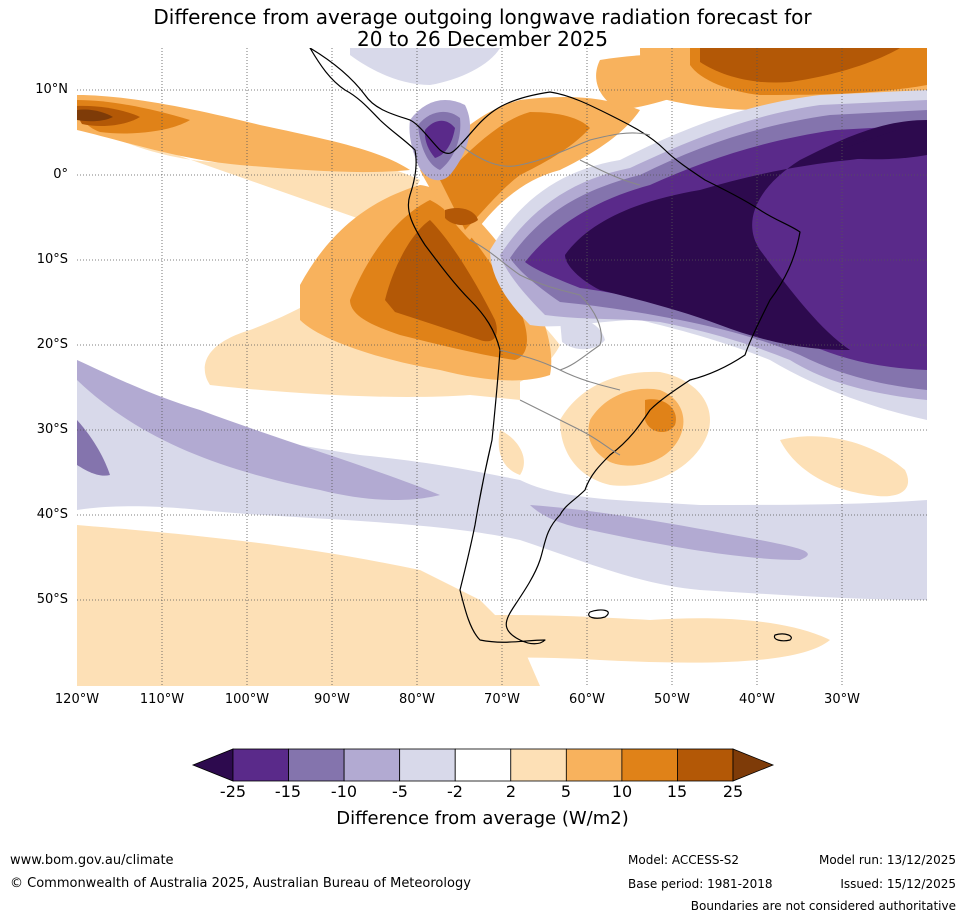 The image size is (965, 919). Describe the element at coordinates (700, 884) in the screenshot. I see `base-period-text: Base period: 1981-2018` at that location.